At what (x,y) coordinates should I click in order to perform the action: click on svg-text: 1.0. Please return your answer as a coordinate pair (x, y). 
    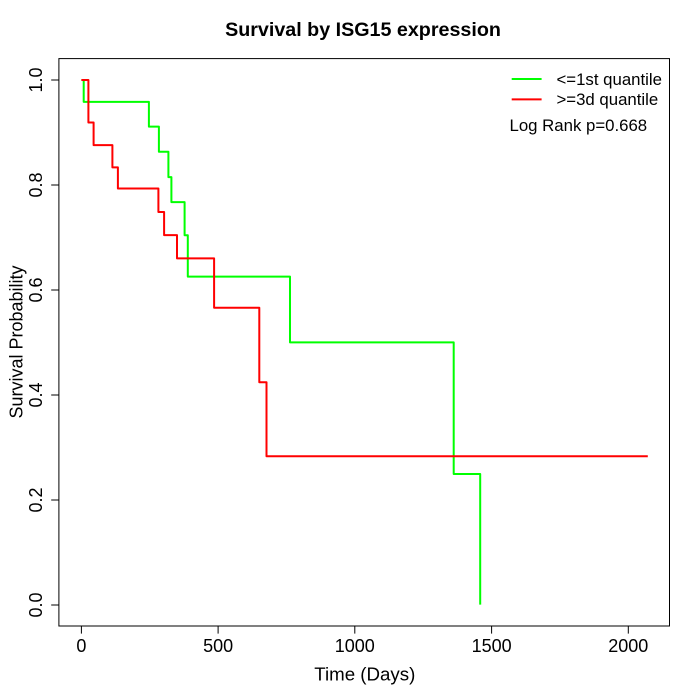
    Looking at the image, I should click on (36, 79).